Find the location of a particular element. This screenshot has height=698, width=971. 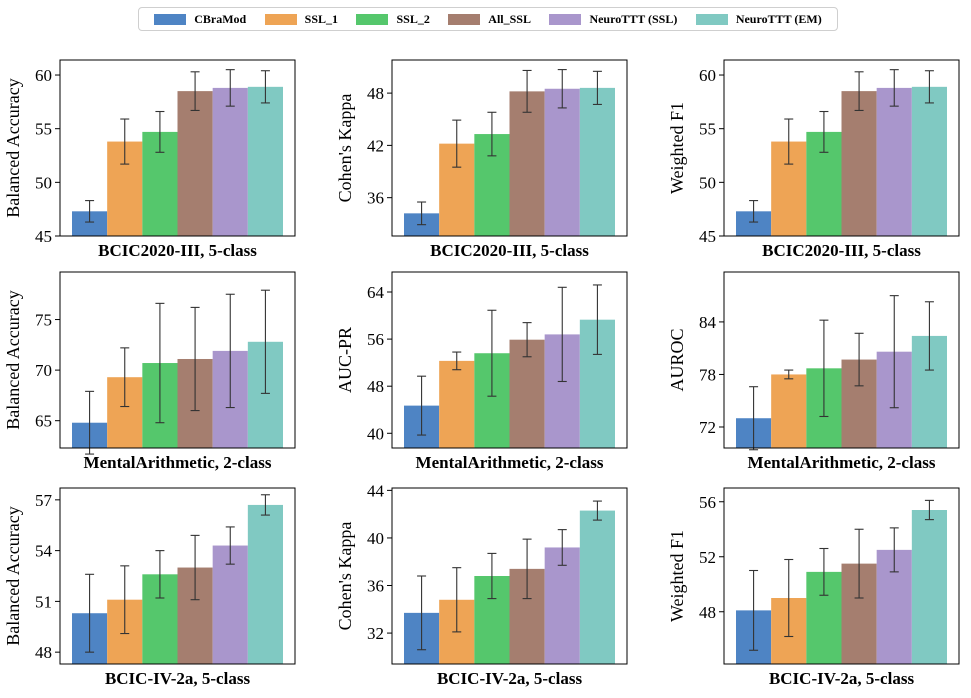

subplot: 72 78 84 AUROC MentalArithmetic, 2-class is located at coordinates (813, 371).